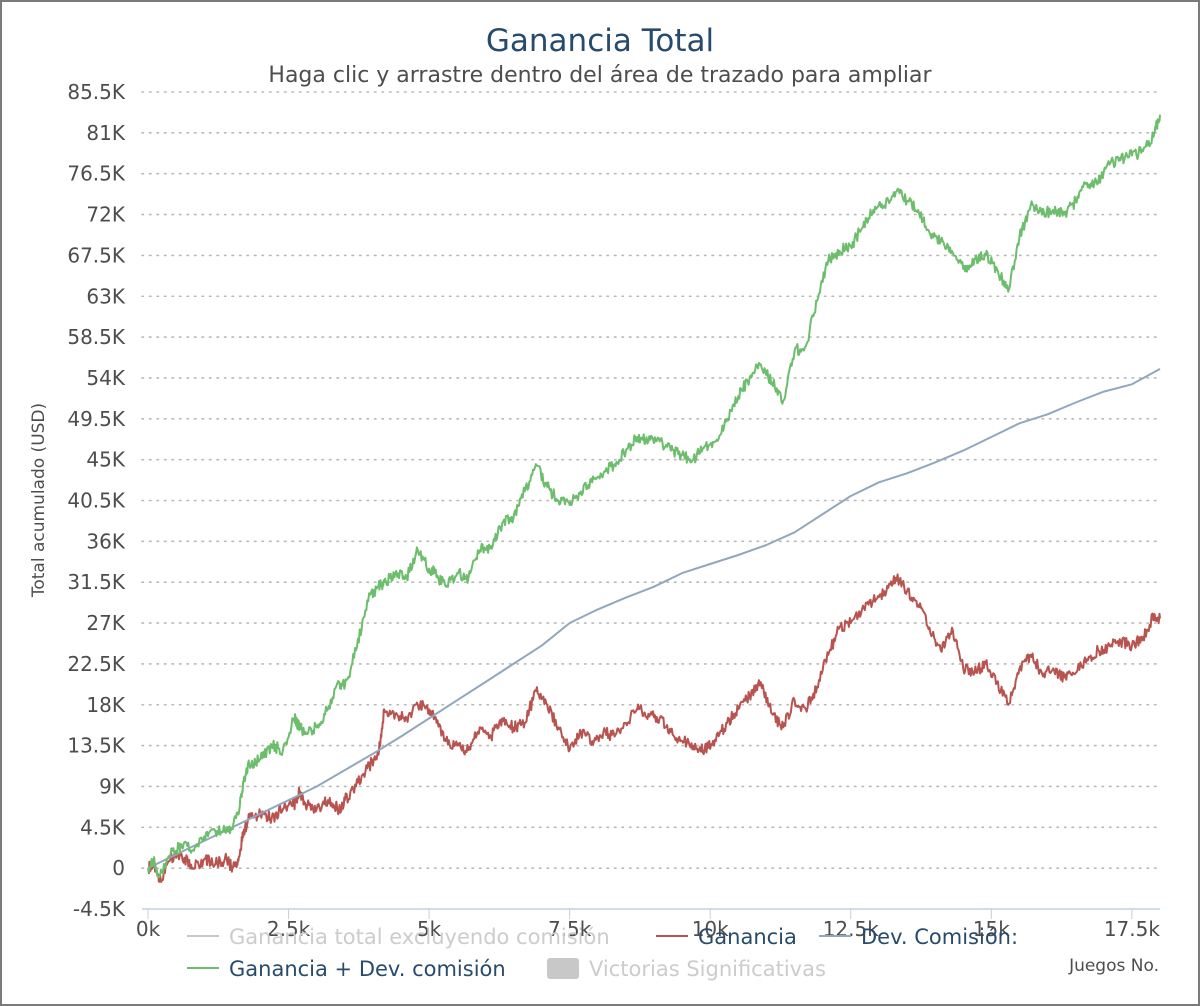 This screenshot has width=1200, height=1006. What do you see at coordinates (570, 929) in the screenshot?
I see `x-tick-label: 7.5k` at bounding box center [570, 929].